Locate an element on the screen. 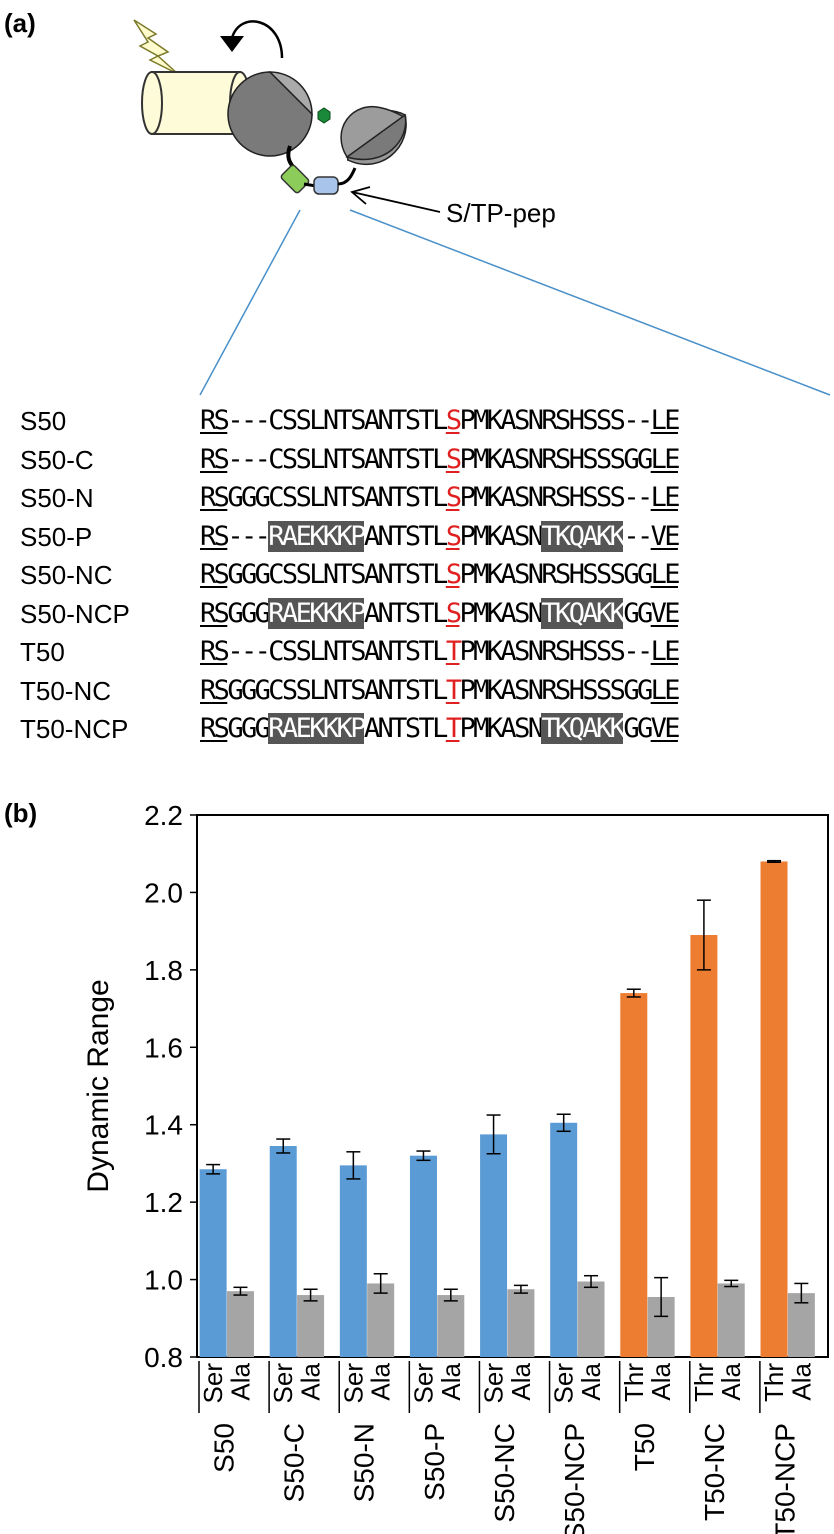 This screenshot has height=1534, width=834. sequence-text: RS---CSSLNTSANTSTLSPMKASNRSHSSS--LE is located at coordinates (440, 420).